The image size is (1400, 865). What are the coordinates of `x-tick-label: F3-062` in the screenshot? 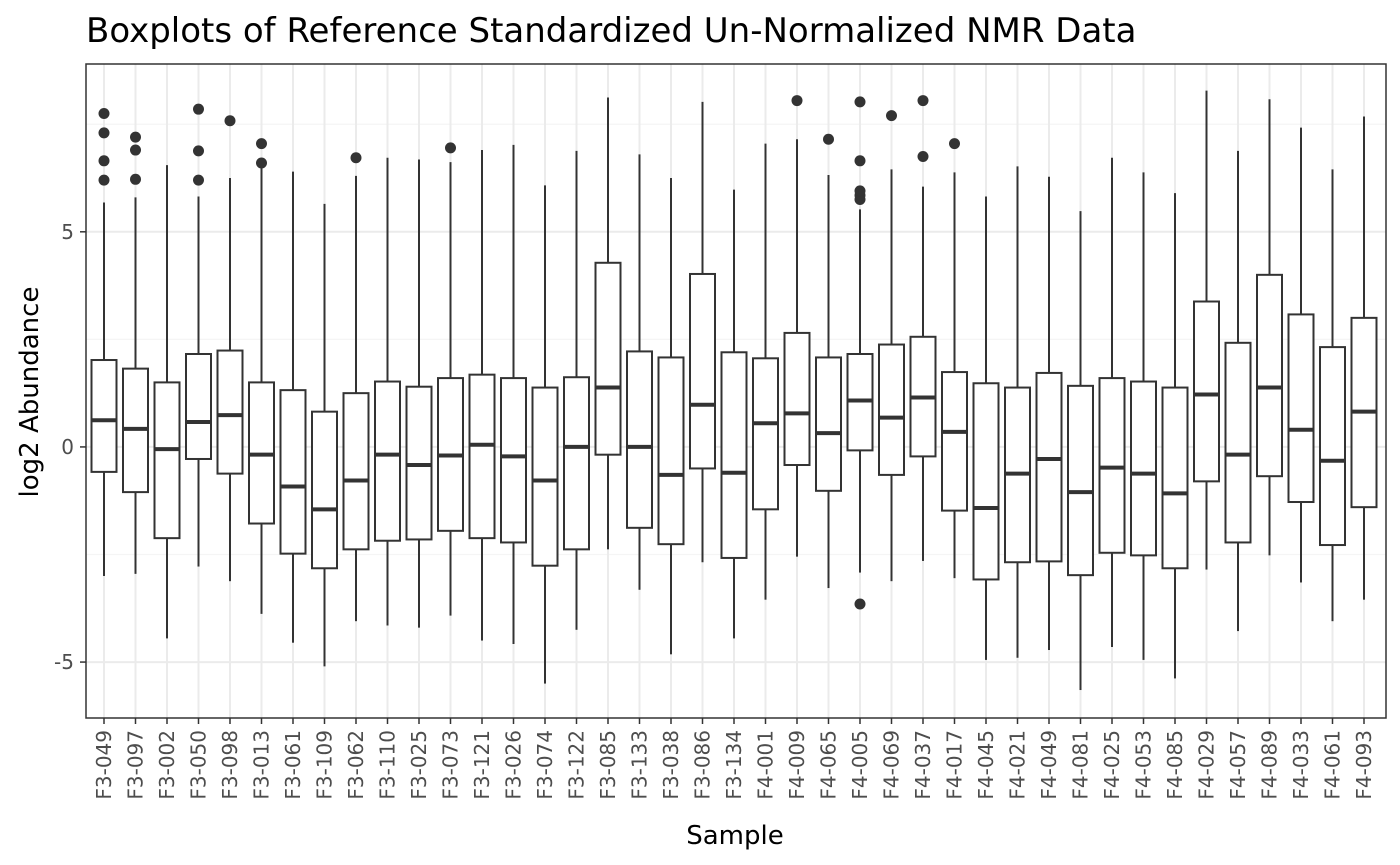 It's located at (356, 765).